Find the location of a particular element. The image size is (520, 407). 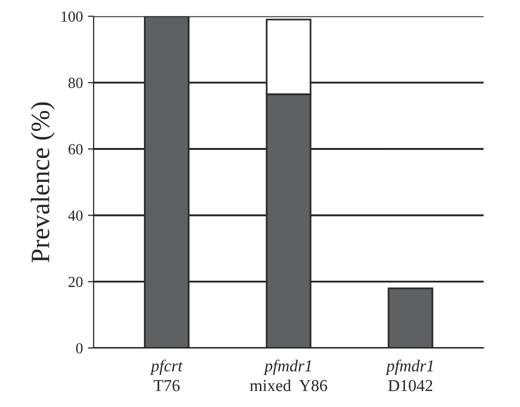

y-tick-label: 60 is located at coordinates (75, 149).